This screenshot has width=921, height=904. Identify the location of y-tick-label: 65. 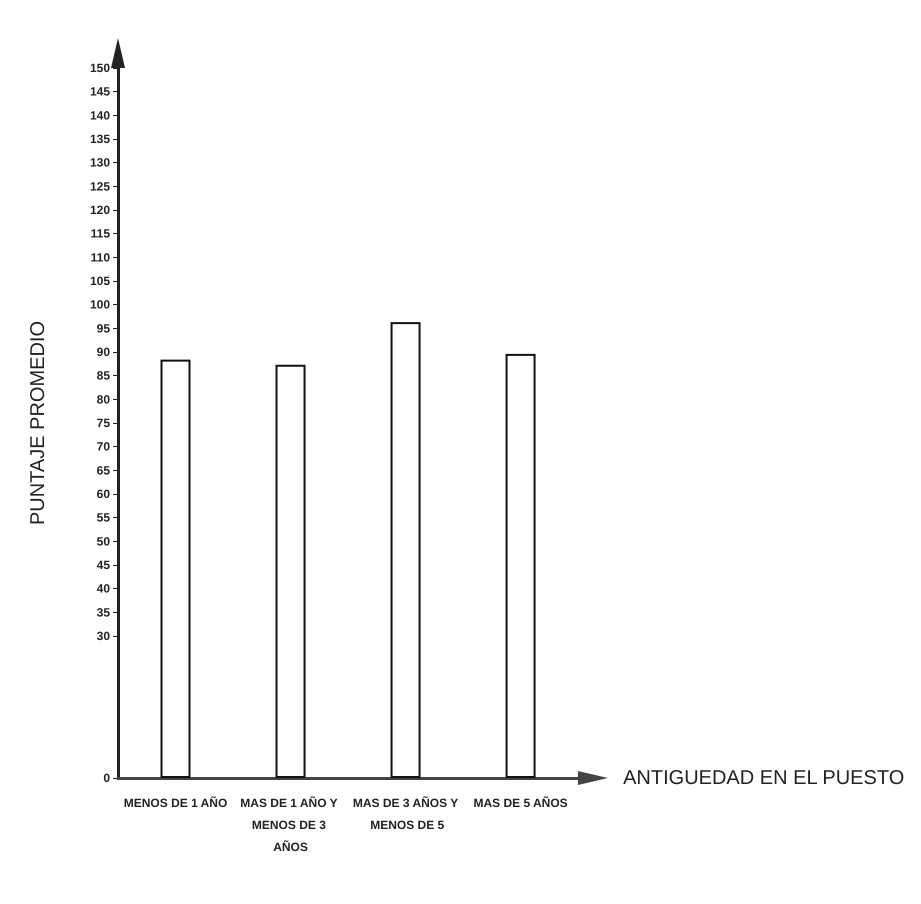
(103, 470).